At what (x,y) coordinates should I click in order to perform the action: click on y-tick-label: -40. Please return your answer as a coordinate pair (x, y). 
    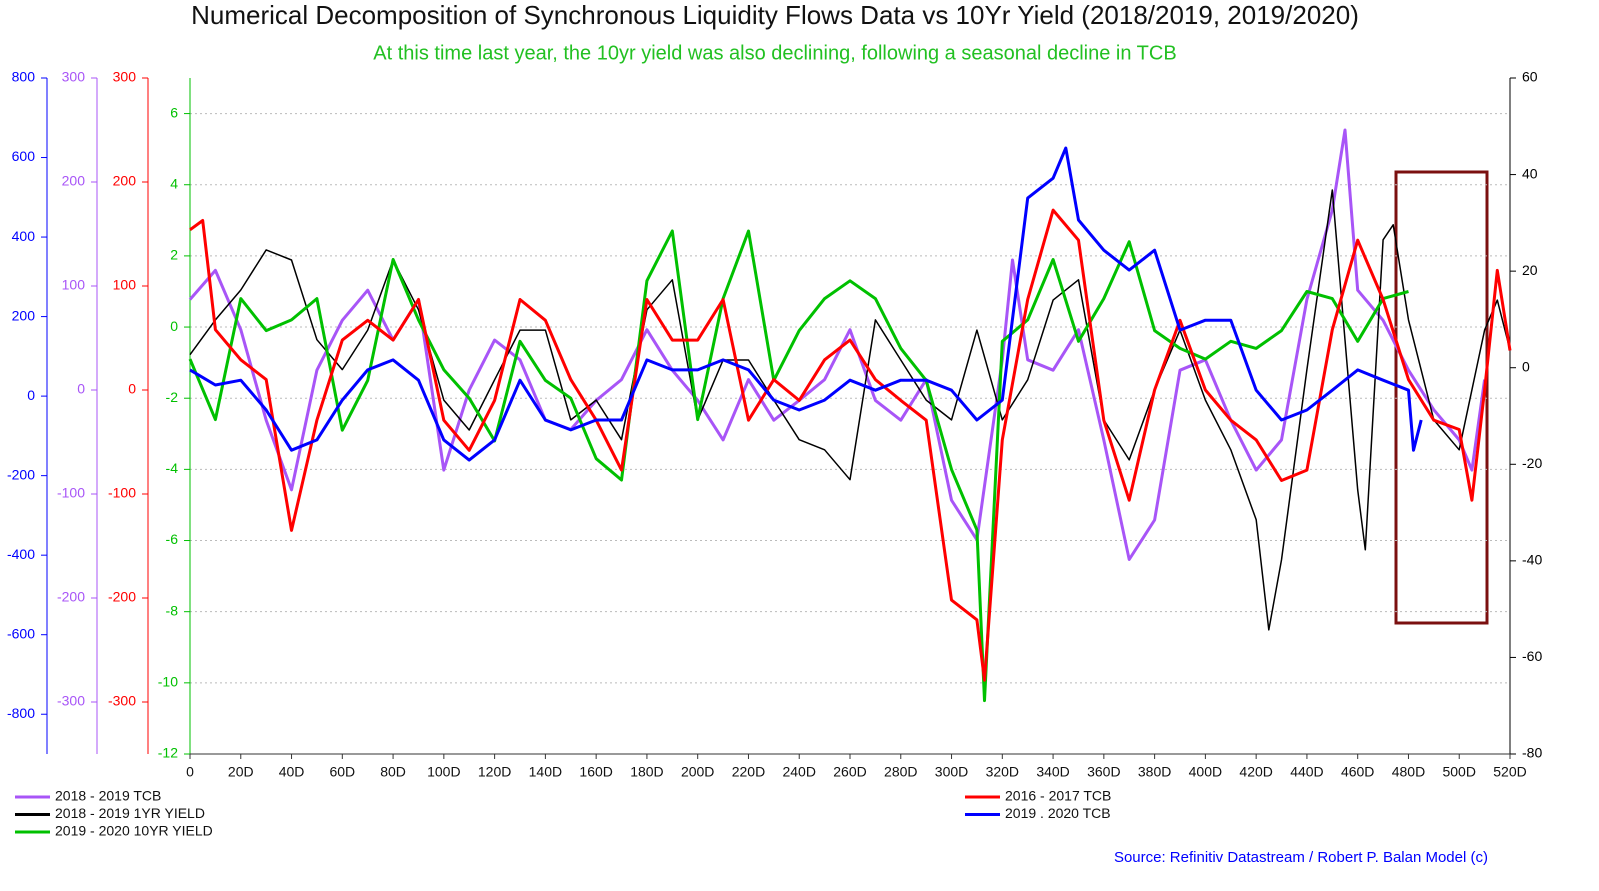
    Looking at the image, I should click on (1532, 560).